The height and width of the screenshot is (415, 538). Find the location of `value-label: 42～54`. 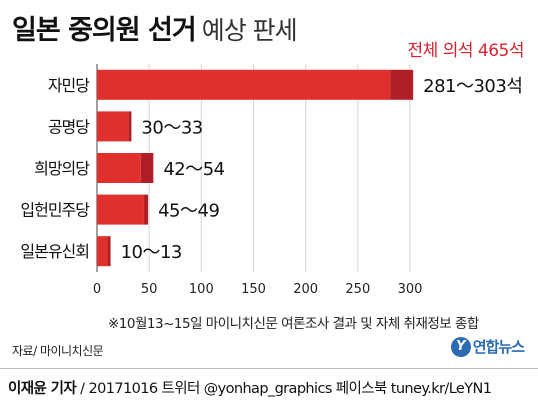

value-label: 42～54 is located at coordinates (193, 169).